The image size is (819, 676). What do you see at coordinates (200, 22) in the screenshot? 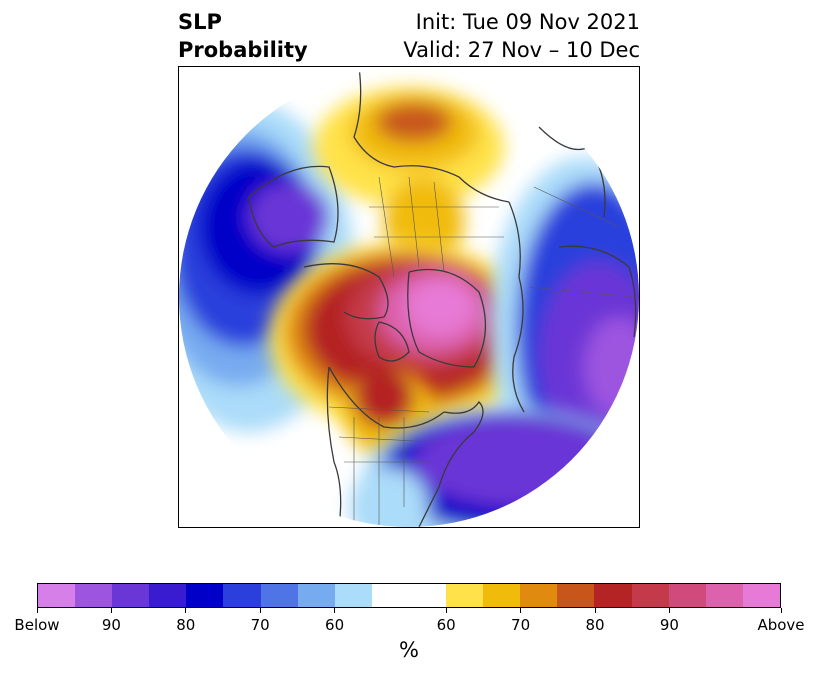
I see `title-line-slp: SLP` at bounding box center [200, 22].